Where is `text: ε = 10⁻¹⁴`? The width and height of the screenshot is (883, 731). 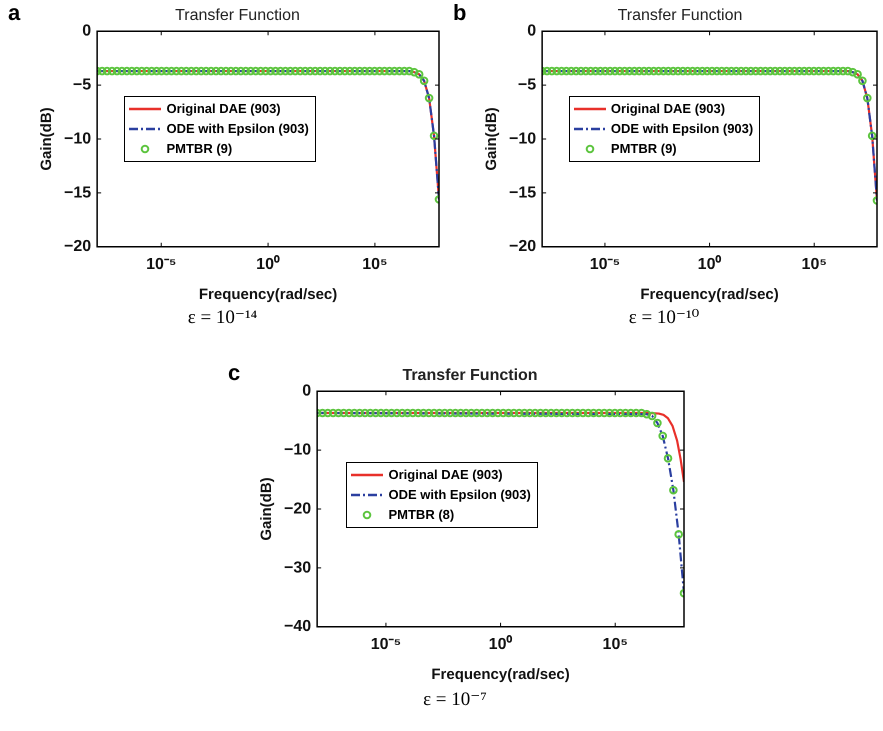
text: ε = 10⁻¹⁴ is located at coordinates (222, 317).